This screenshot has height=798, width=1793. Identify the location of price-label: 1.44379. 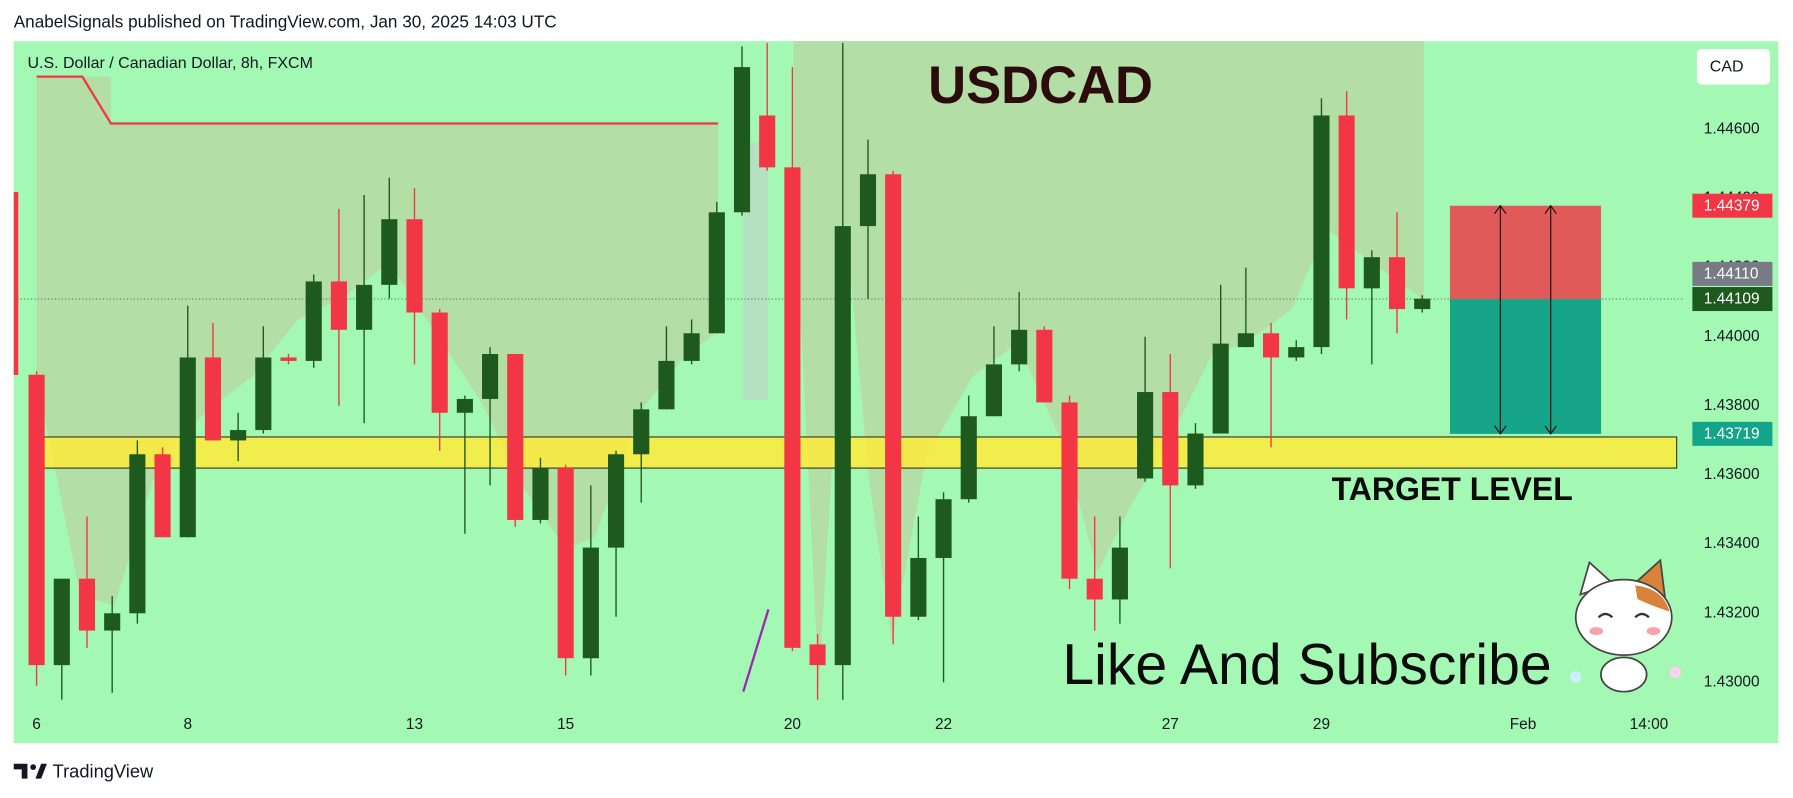
(1732, 205).